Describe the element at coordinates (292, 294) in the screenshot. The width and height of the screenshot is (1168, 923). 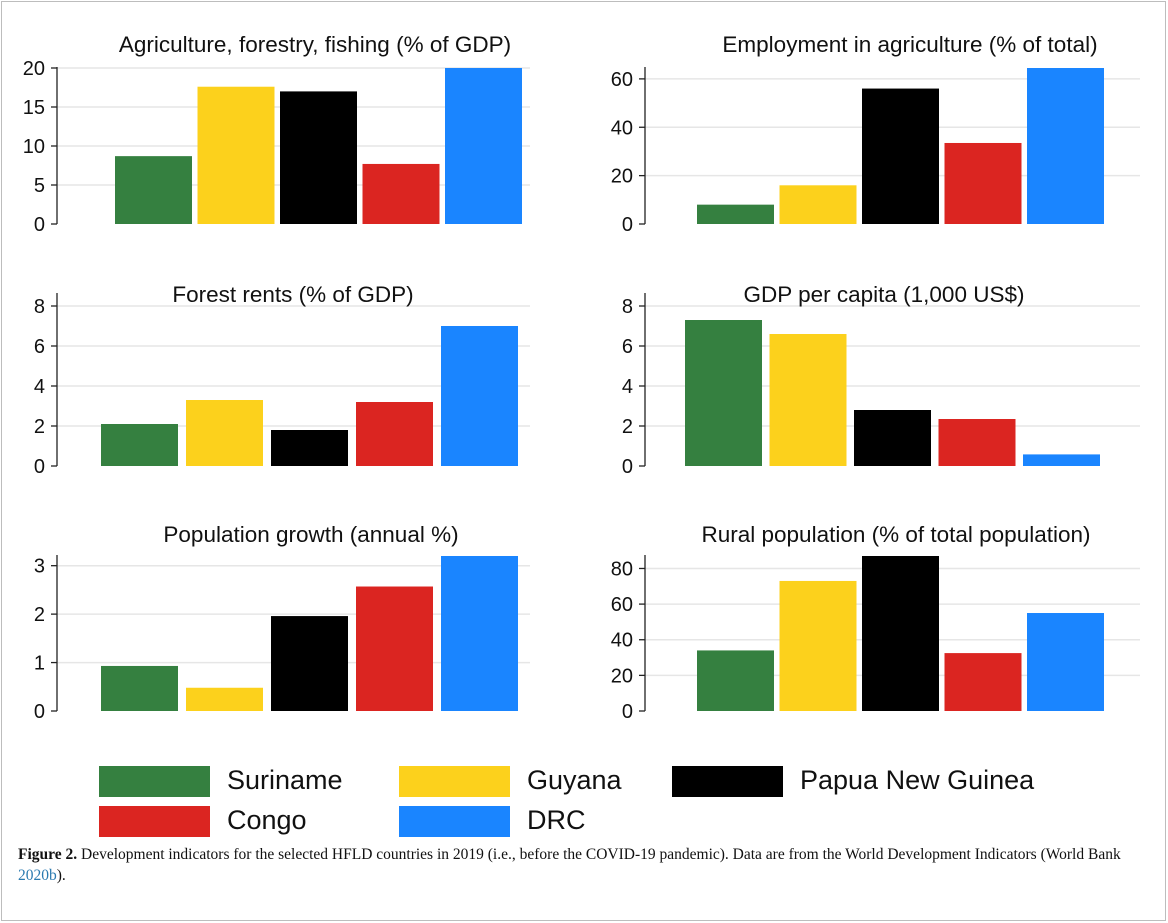
I see `chart-title: Forest rents (% of GDP)` at that location.